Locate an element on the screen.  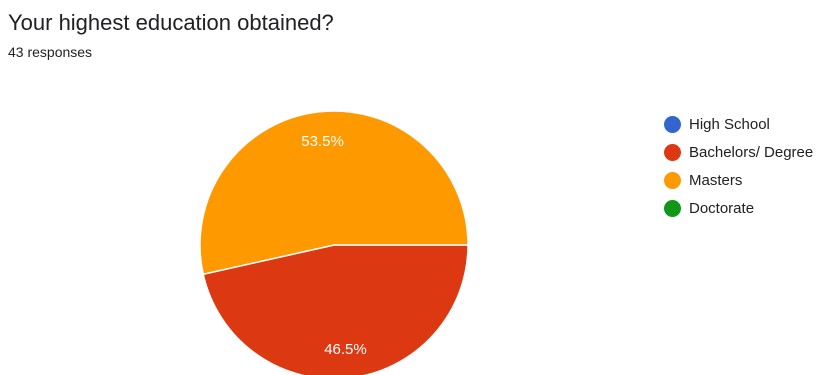
legend-label: High School is located at coordinates (729, 124).